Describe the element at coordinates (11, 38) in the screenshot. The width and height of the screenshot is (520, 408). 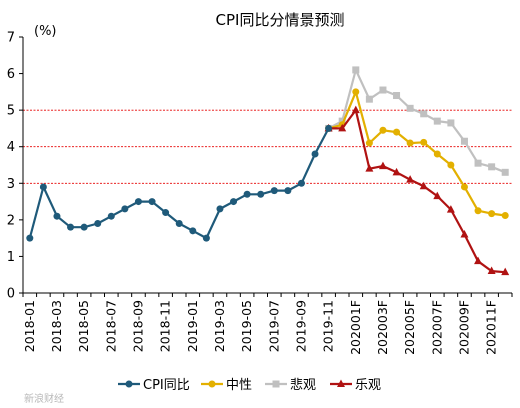
I see `y-tick-label: 7` at that location.